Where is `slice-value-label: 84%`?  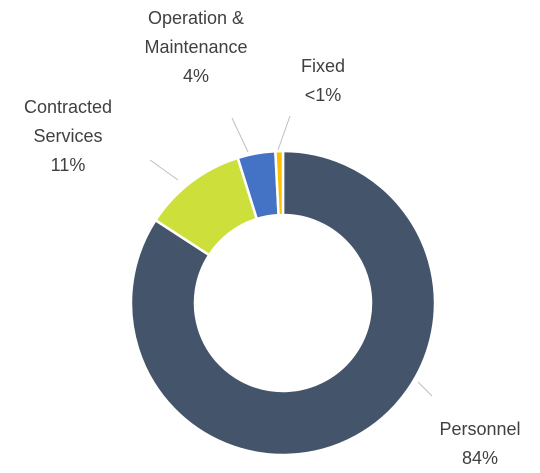 slice-value-label: 84% is located at coordinates (480, 458).